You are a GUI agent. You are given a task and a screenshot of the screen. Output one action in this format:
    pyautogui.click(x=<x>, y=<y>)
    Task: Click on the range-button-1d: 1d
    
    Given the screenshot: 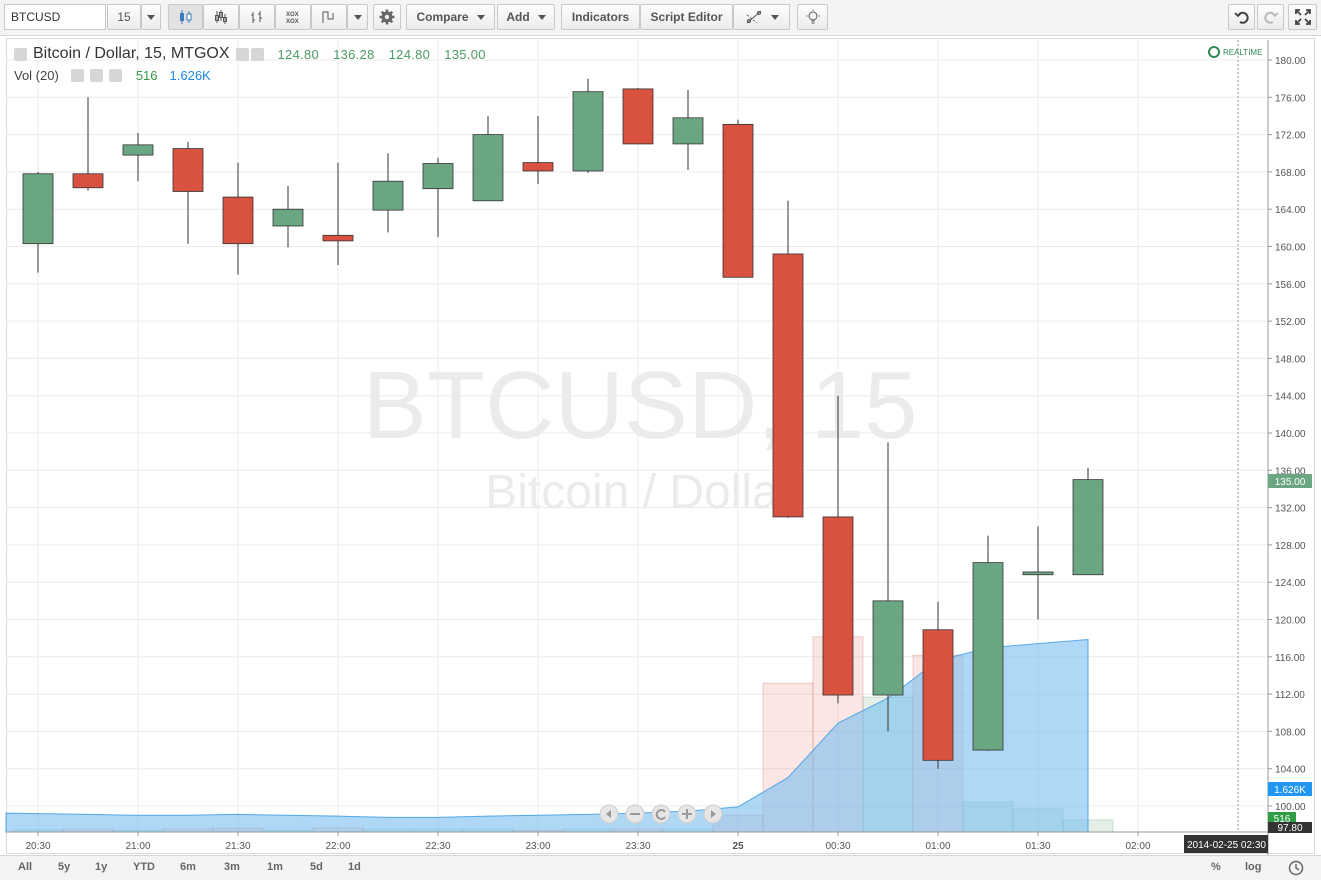 What is the action you would take?
    pyautogui.click(x=354, y=867)
    